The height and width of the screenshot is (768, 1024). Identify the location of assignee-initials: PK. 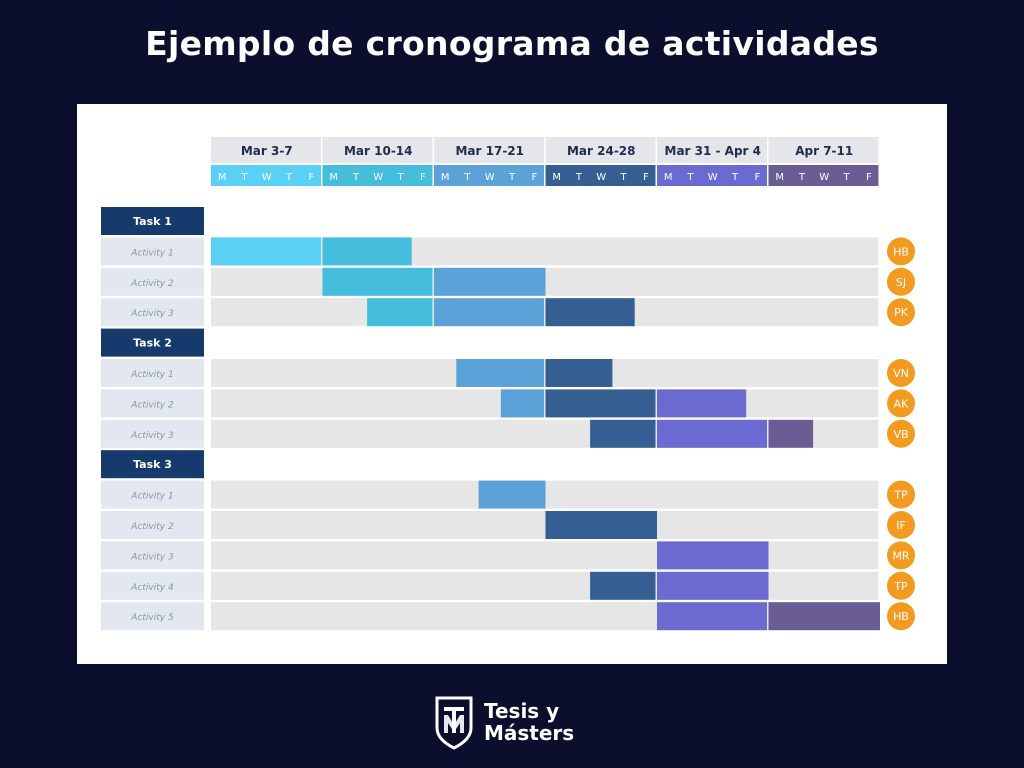
(901, 312).